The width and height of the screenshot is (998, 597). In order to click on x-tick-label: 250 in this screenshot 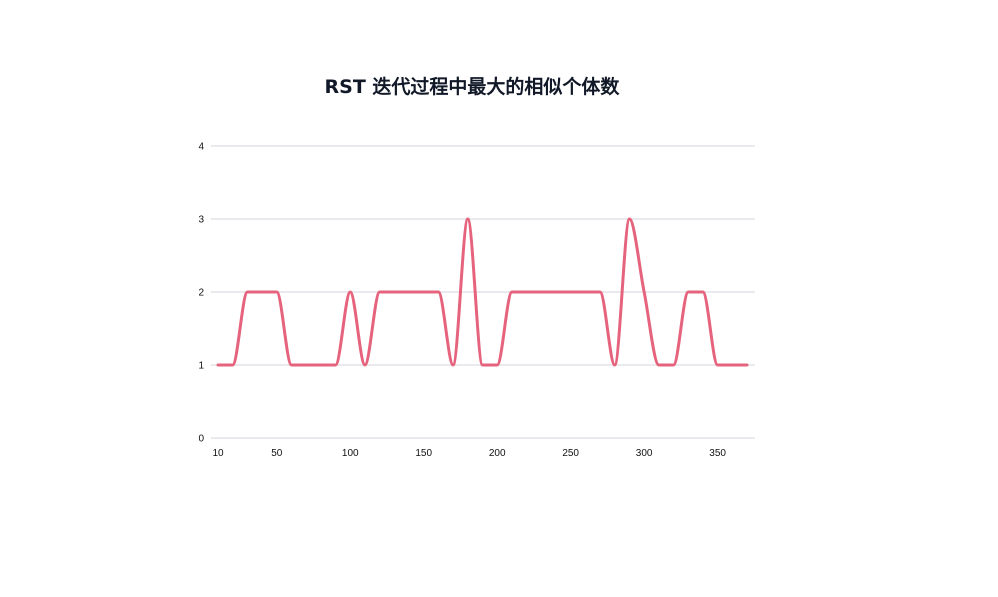, I will do `click(570, 453)`.